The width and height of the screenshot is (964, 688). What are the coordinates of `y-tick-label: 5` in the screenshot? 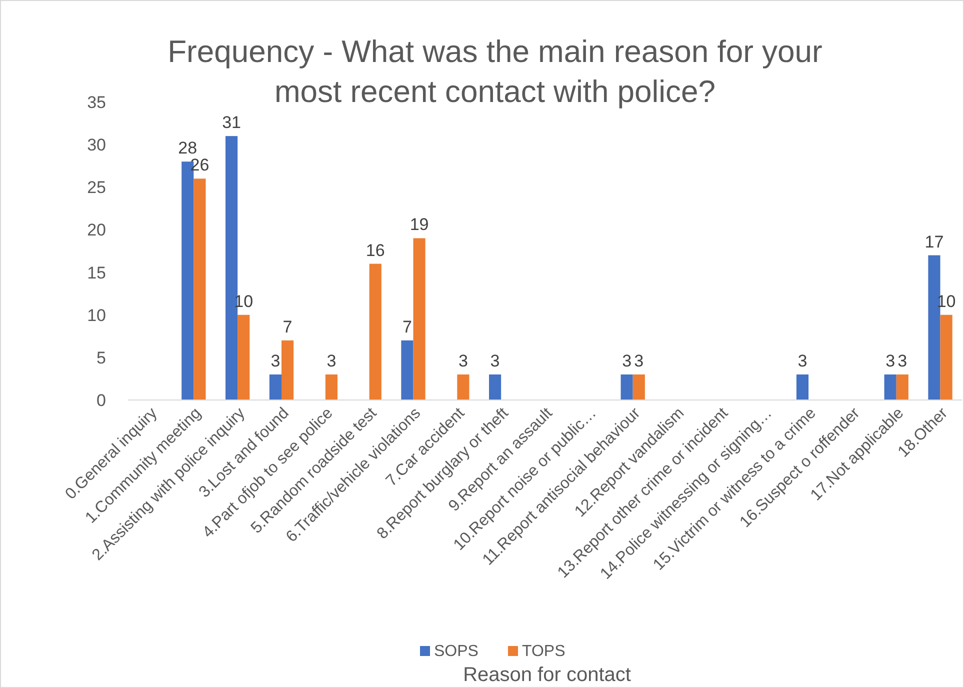 It's located at (101, 358).